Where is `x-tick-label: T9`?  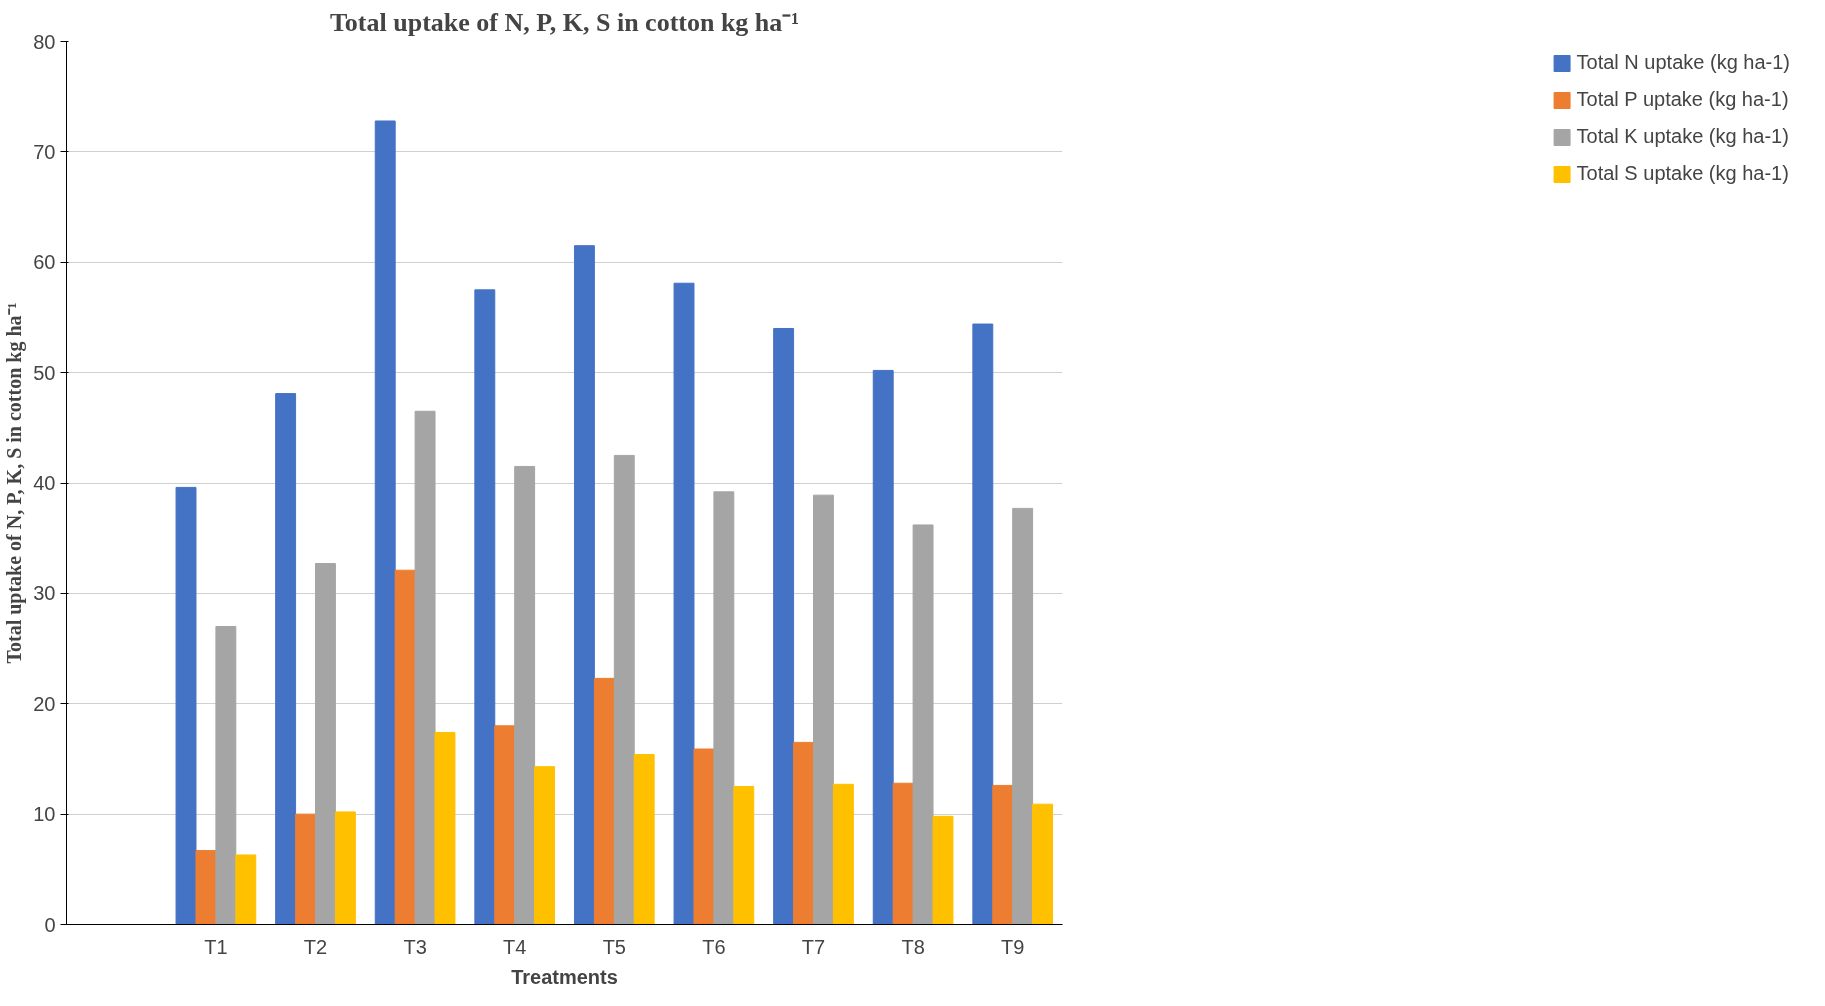 x-tick-label: T9 is located at coordinates (1013, 946).